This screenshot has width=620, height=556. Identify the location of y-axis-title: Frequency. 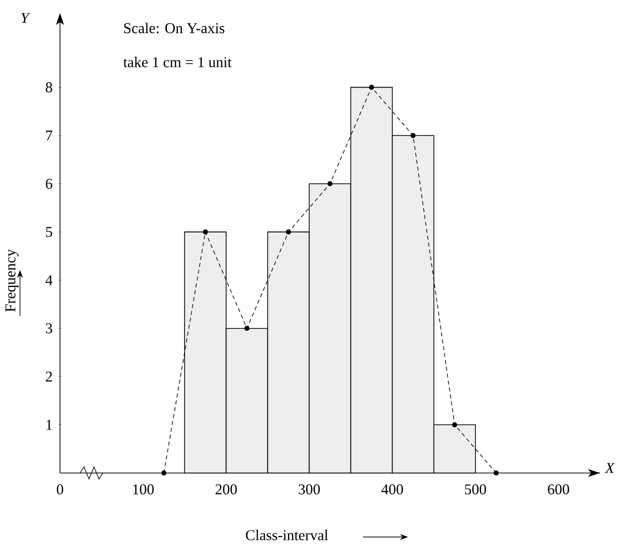
(12, 280).